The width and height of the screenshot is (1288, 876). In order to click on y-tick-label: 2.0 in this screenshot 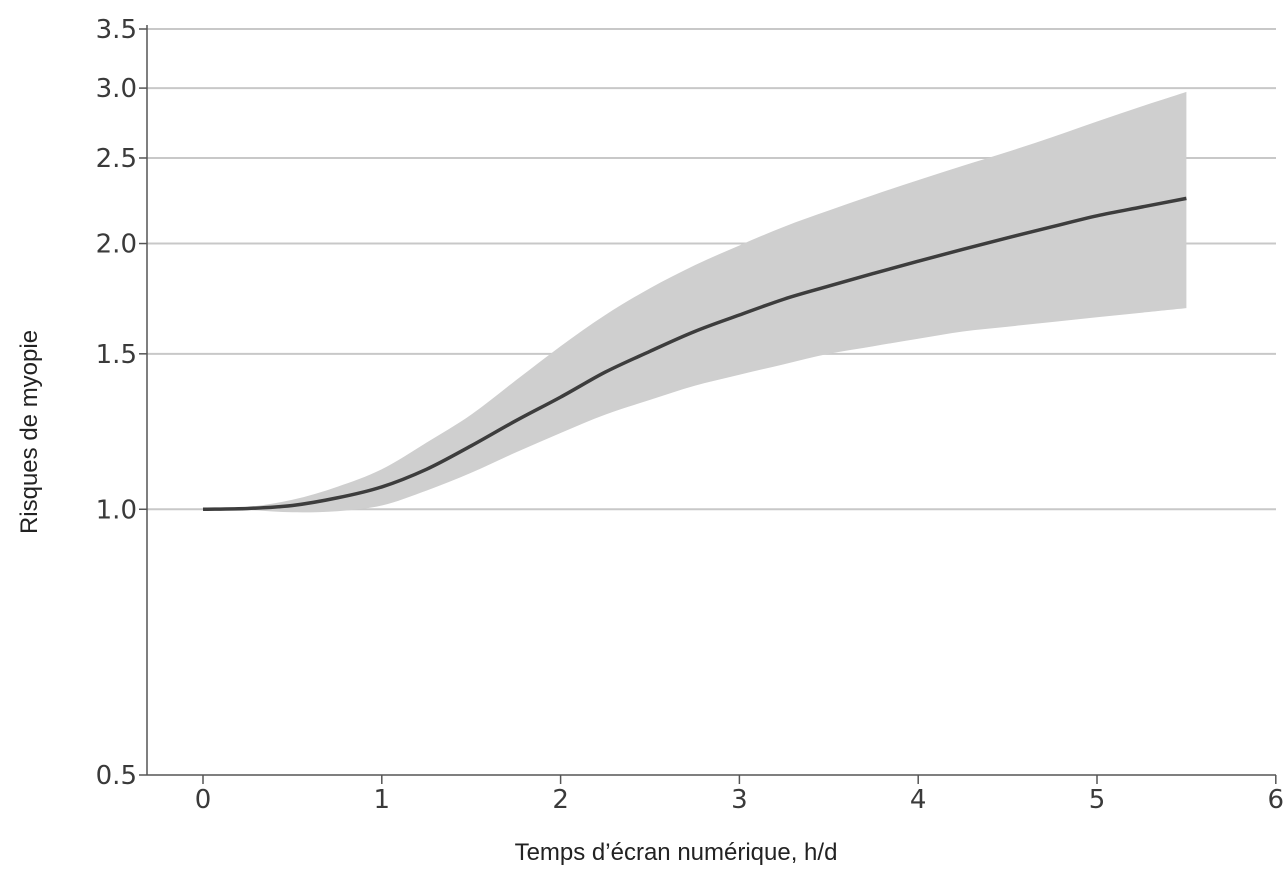, I will do `click(116, 245)`.